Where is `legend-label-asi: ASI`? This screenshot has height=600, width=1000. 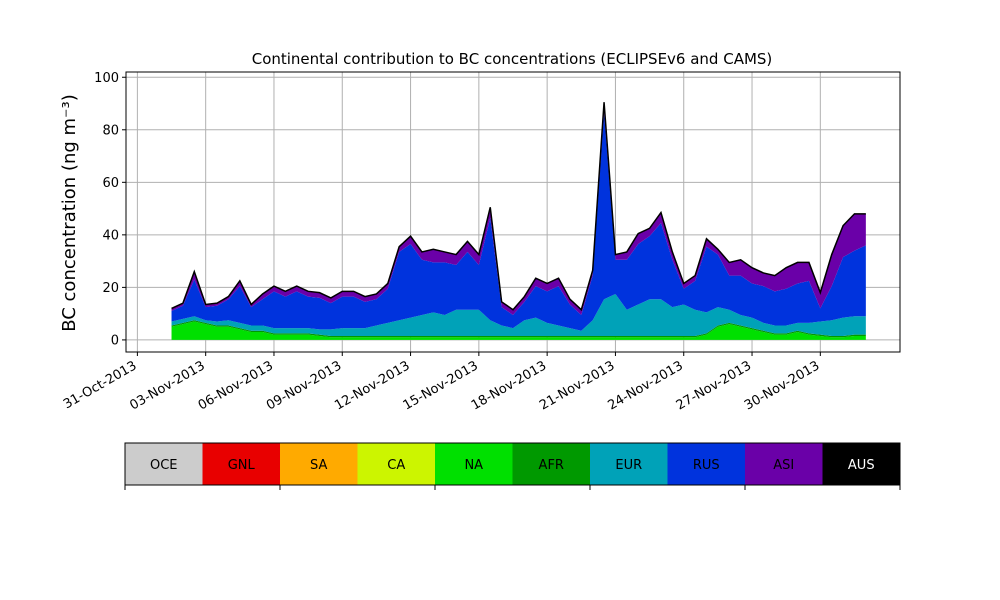 legend-label-asi: ASI is located at coordinates (783, 465).